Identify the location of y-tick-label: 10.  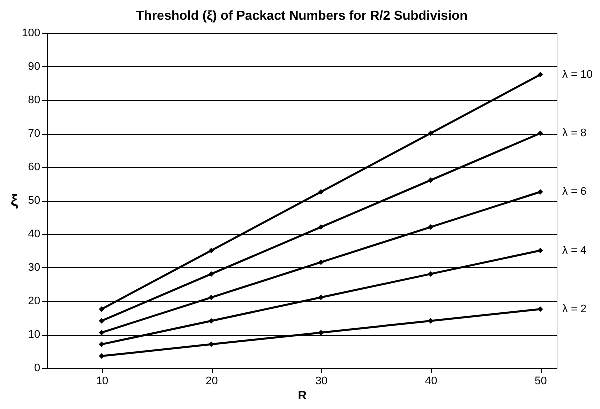
(34, 335).